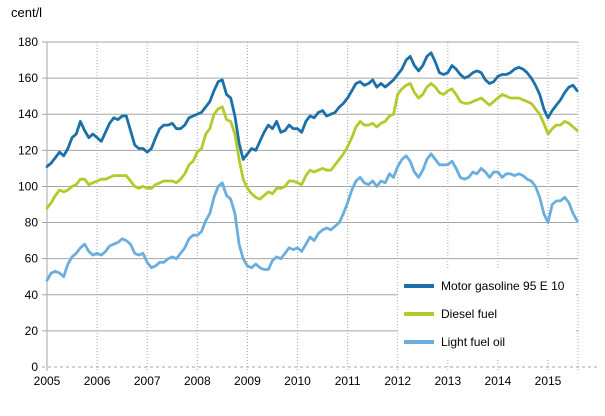 The height and width of the screenshot is (416, 605). What do you see at coordinates (28, 114) in the screenshot?
I see `y-tick-label: 140` at bounding box center [28, 114].